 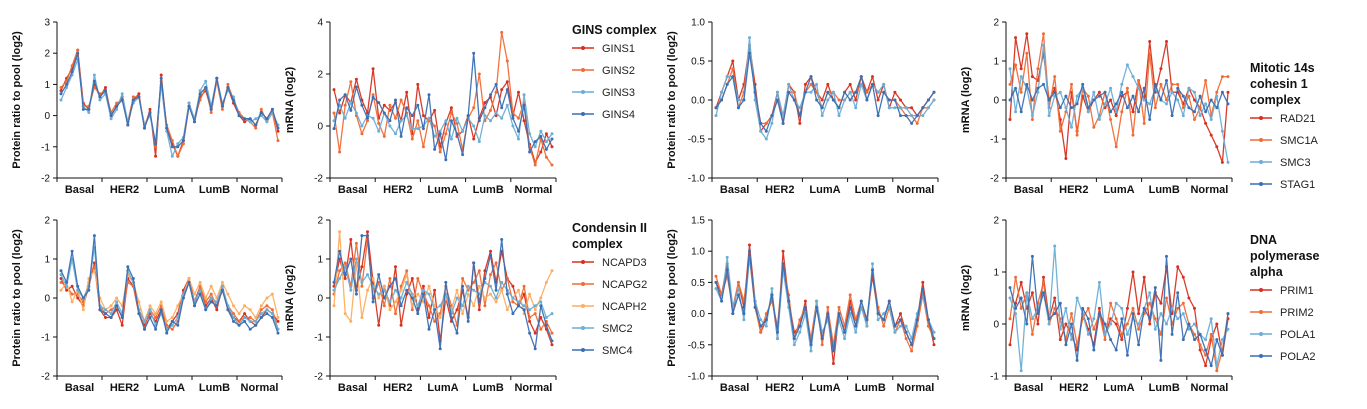 I want to click on series-line-smc1a, so click(x=1118, y=90).